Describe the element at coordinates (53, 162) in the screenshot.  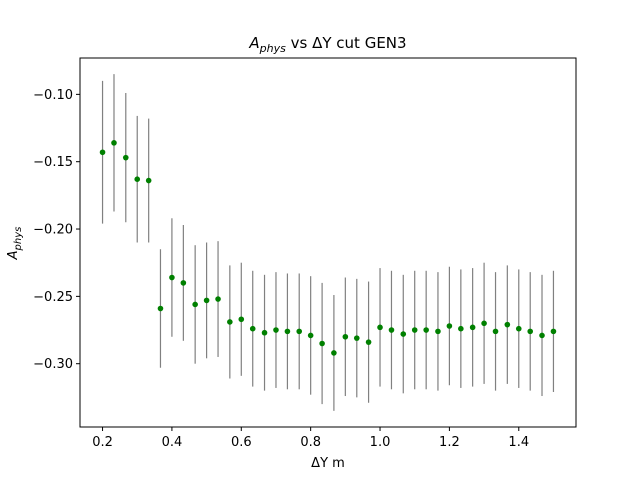
I see `y-tick-label: −0.15` at that location.